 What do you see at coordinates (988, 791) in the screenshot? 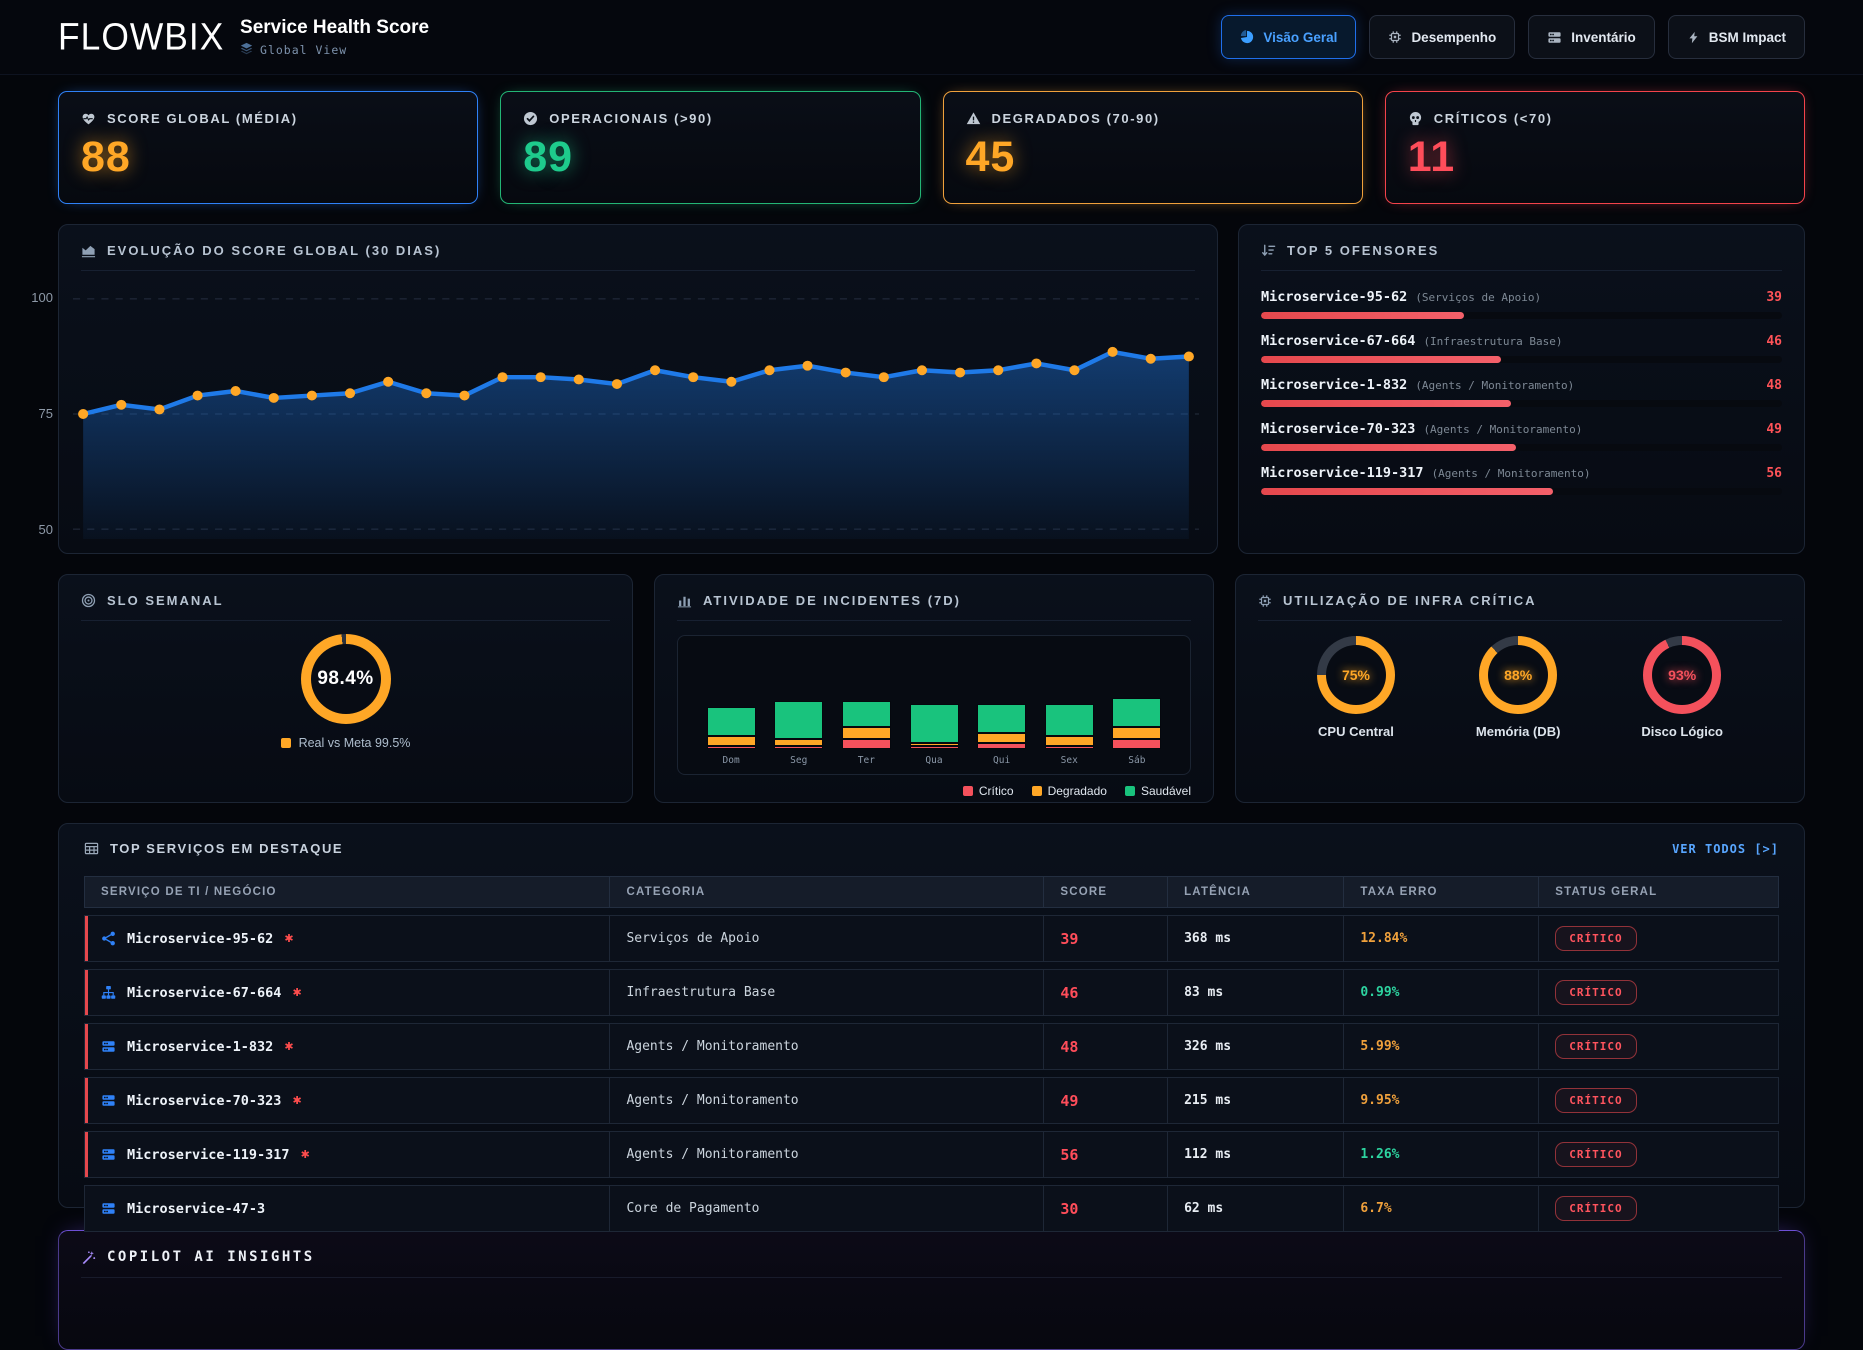
I see `legend-item: Crítico` at bounding box center [988, 791].